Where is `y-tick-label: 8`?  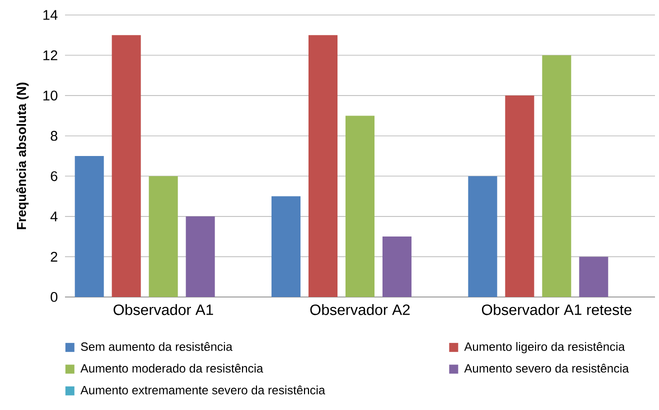
y-tick-label: 8 is located at coordinates (54, 135).